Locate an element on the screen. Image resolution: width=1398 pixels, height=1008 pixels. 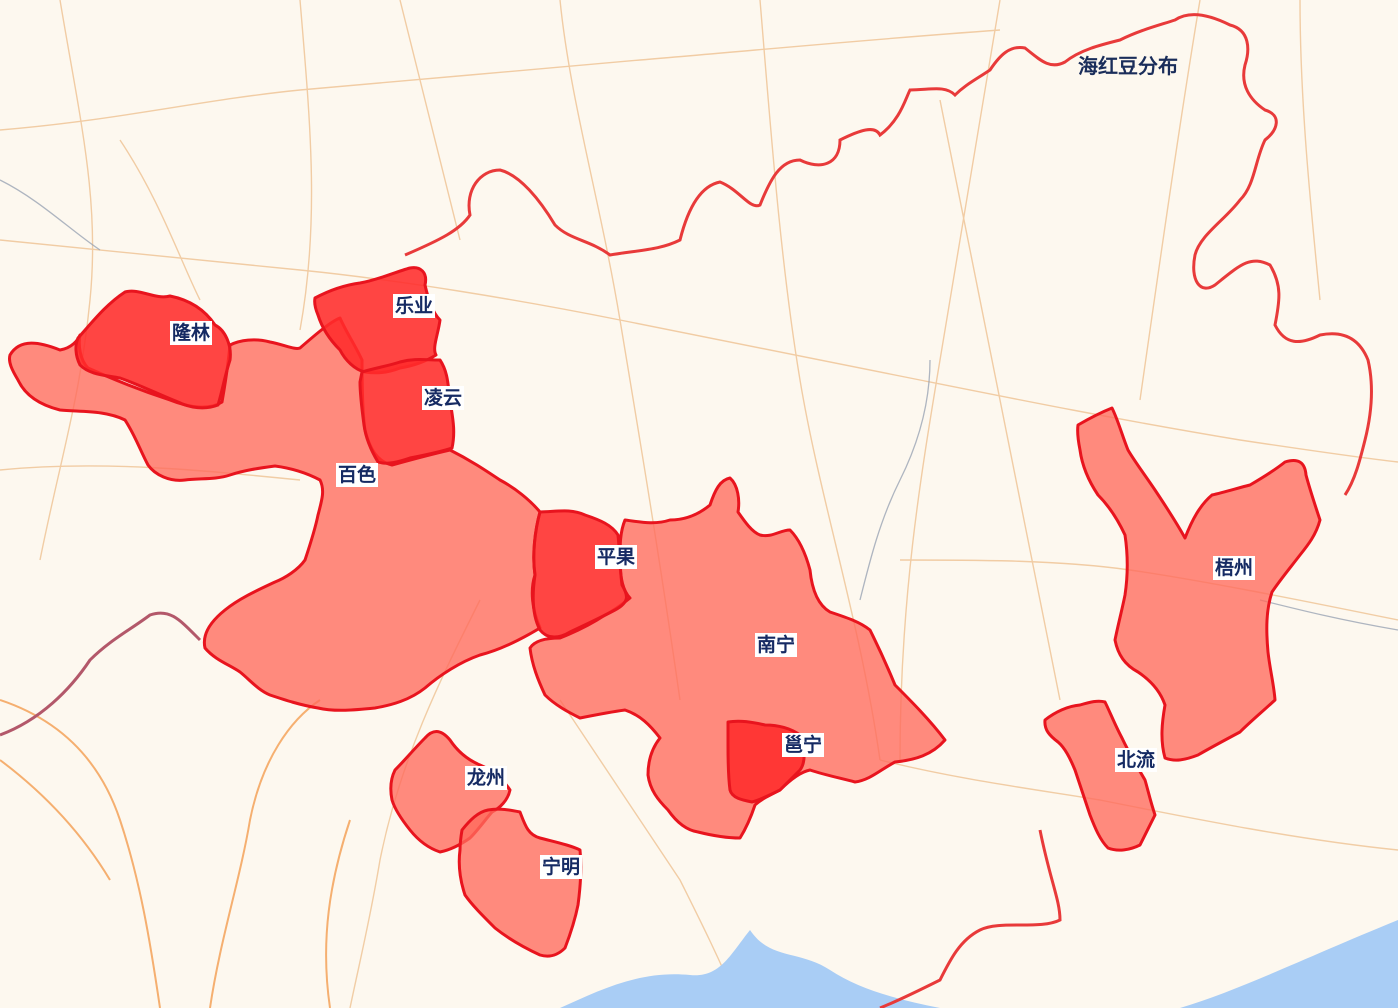
region-lingyun is located at coordinates (407, 411).